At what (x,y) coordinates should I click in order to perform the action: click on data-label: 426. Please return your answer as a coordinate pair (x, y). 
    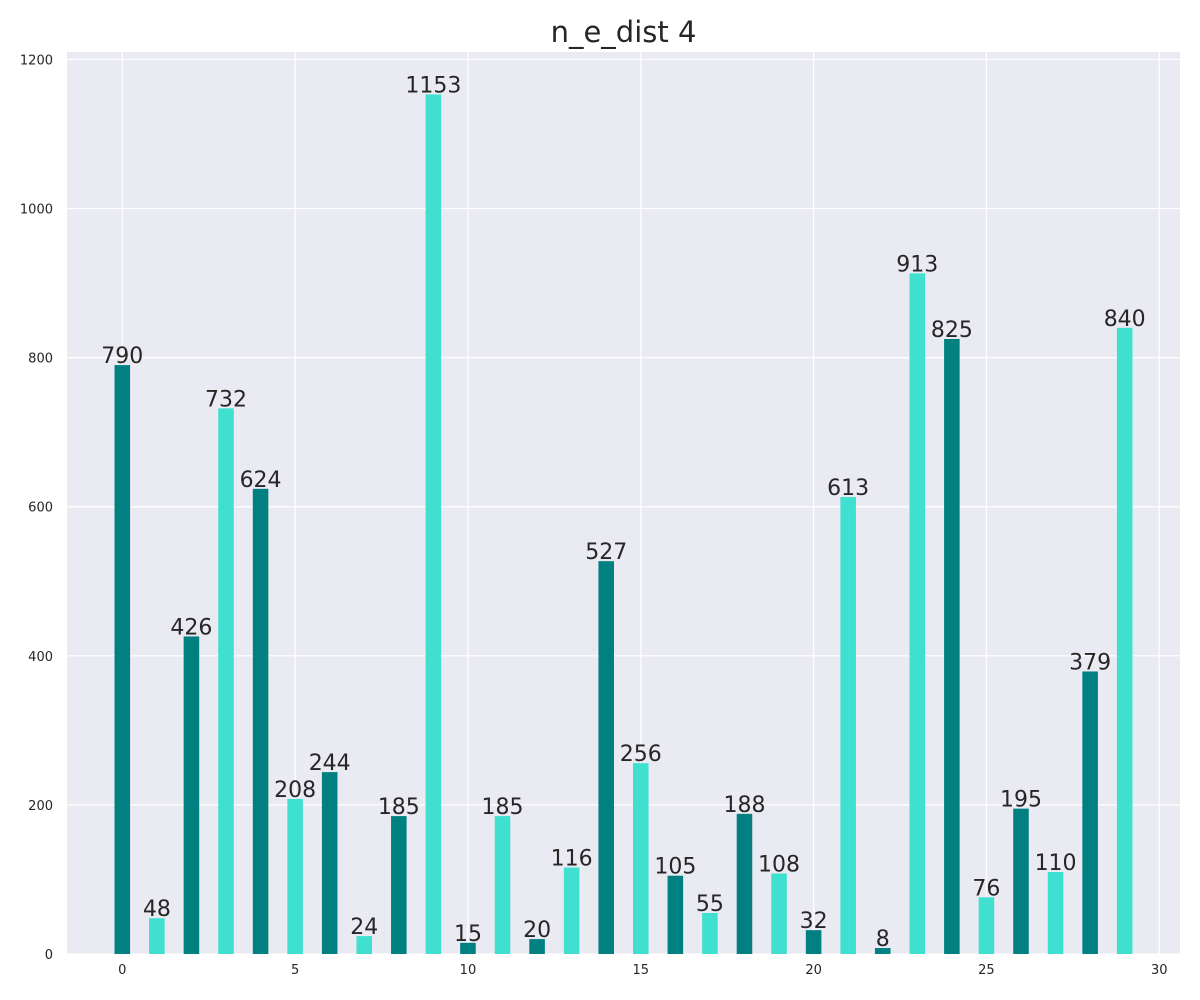
    Looking at the image, I should click on (191, 627).